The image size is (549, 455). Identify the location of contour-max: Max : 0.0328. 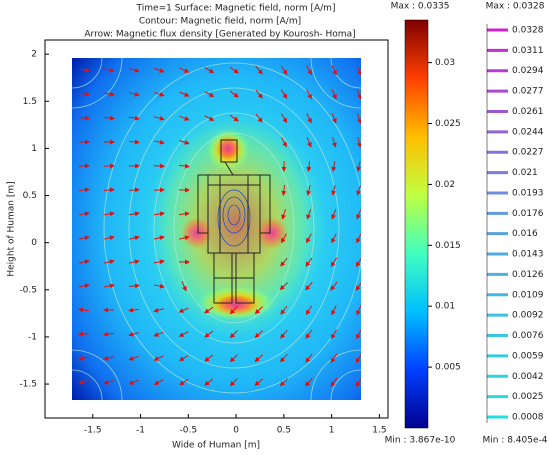
(515, 7).